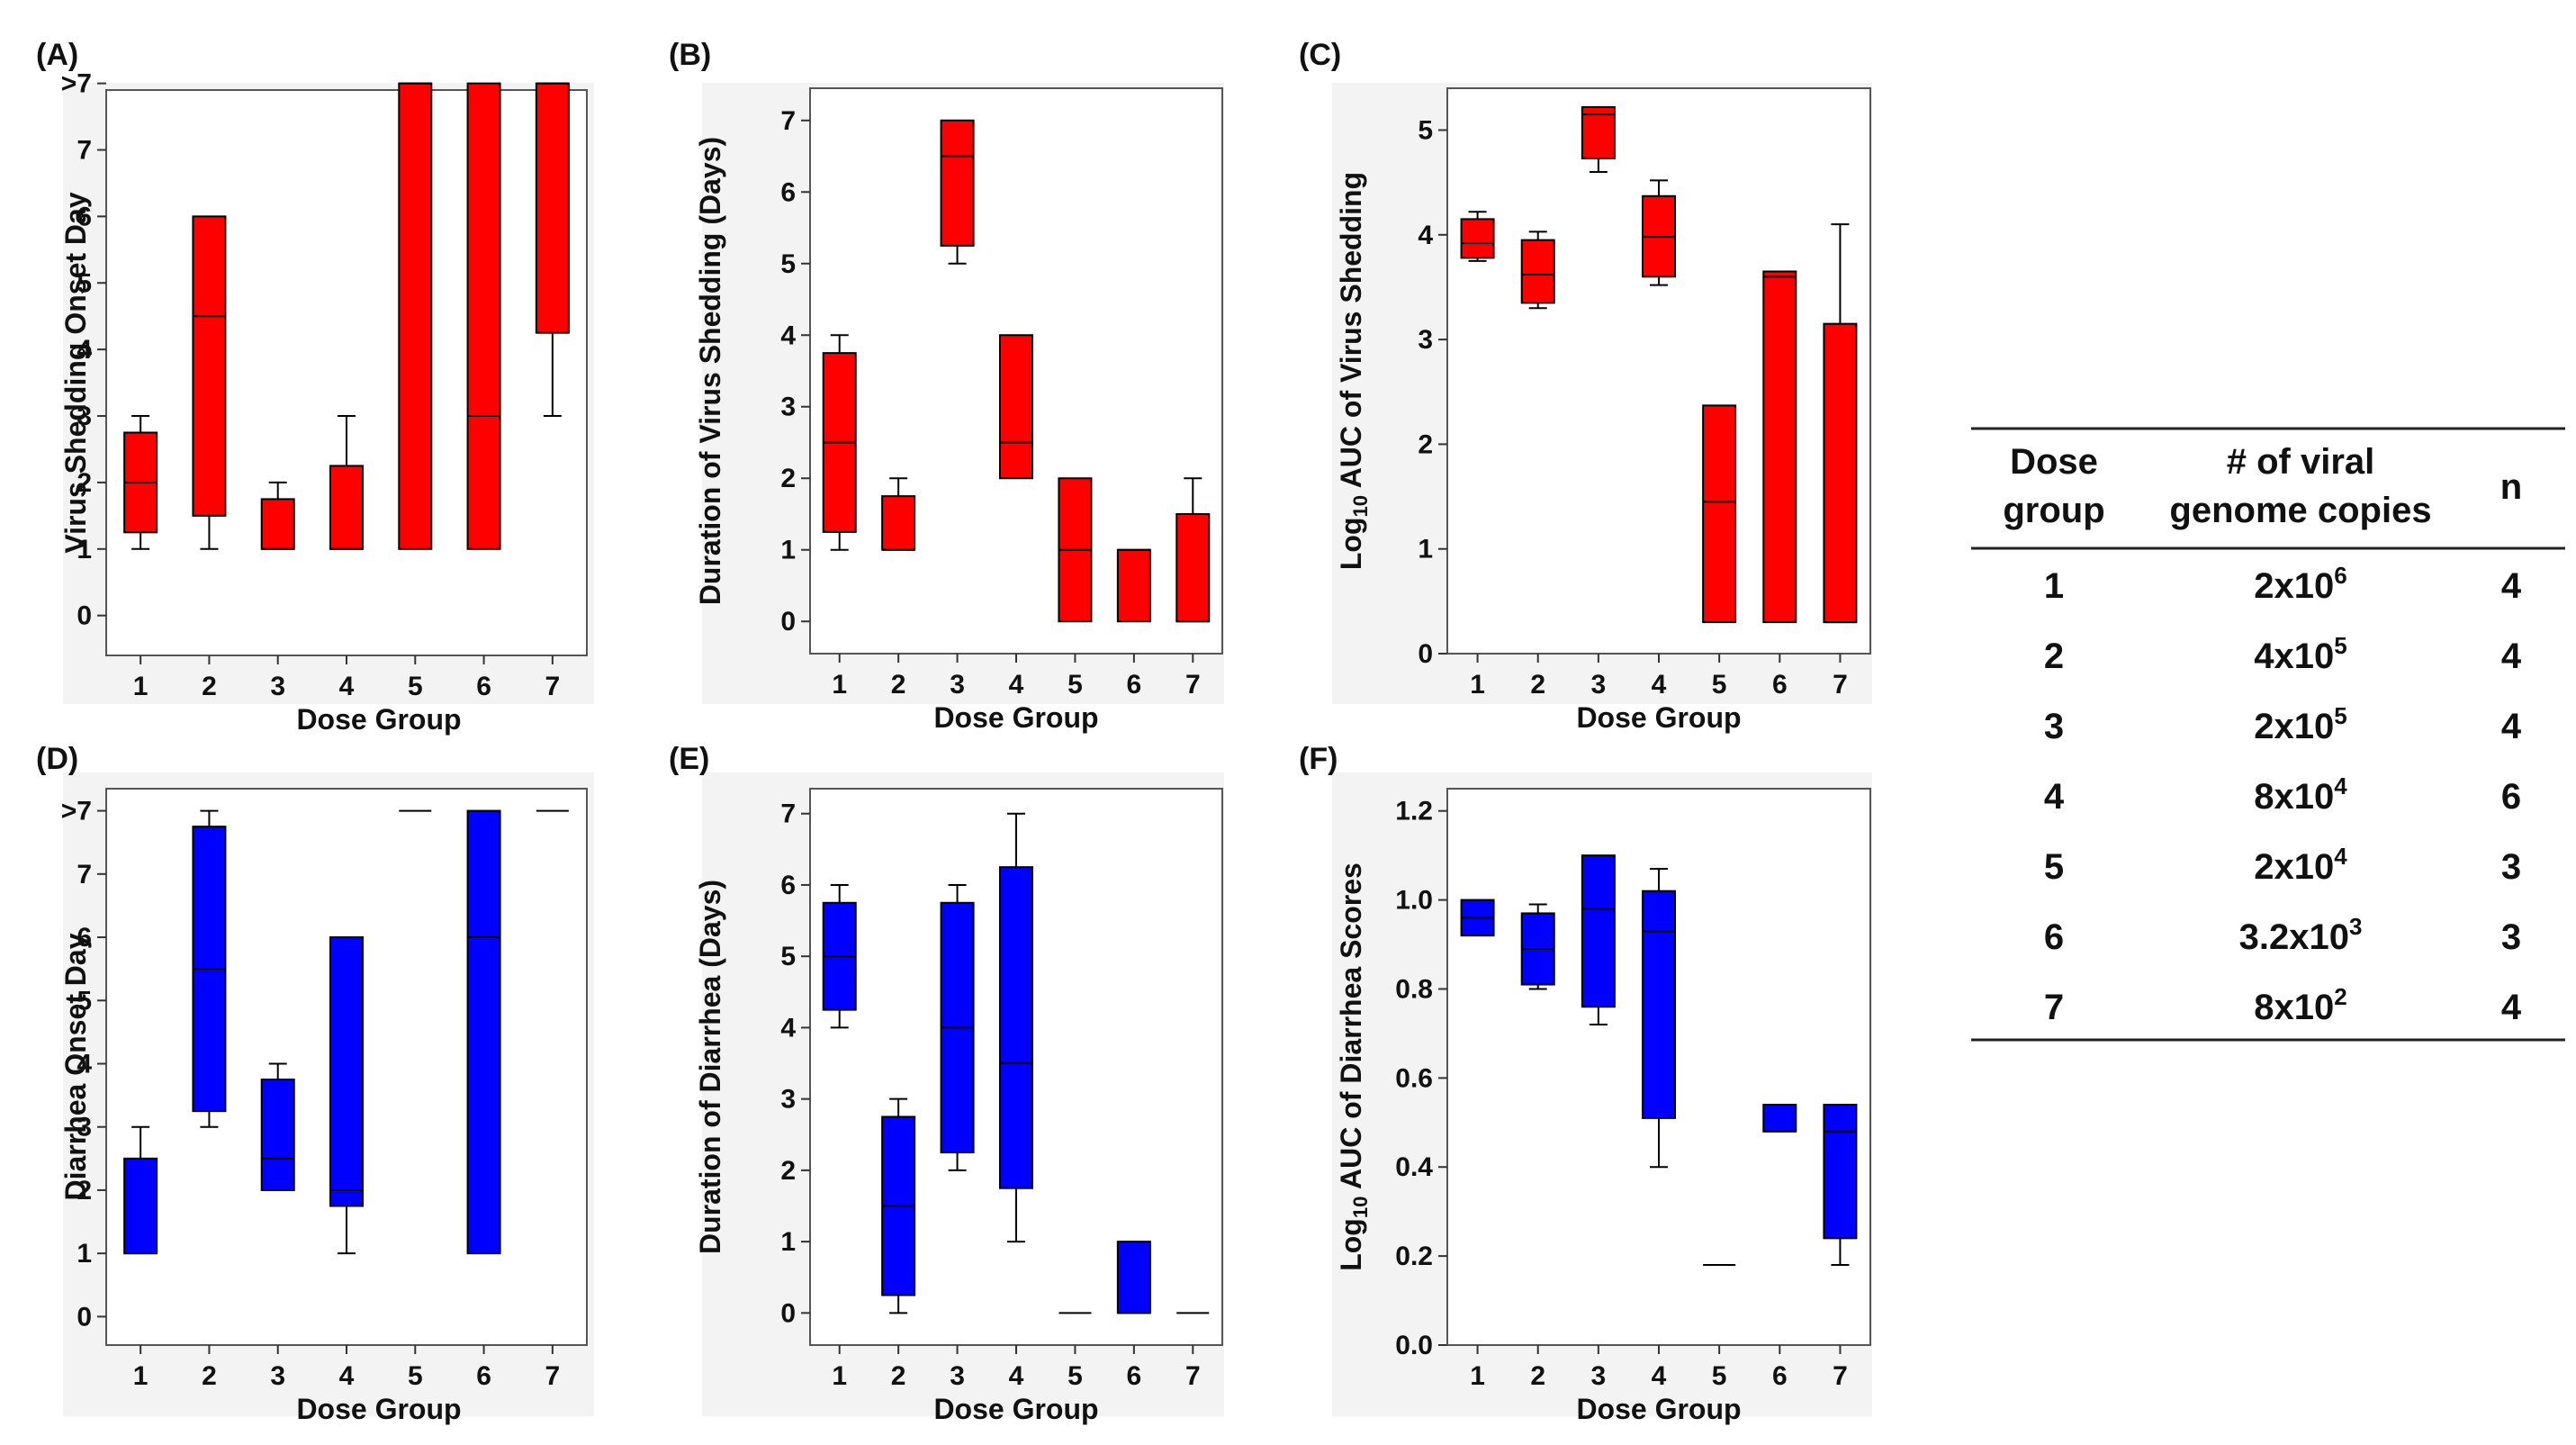 The width and height of the screenshot is (2576, 1445). What do you see at coordinates (2340, 996) in the screenshot?
I see `copies-exponent: 2` at bounding box center [2340, 996].